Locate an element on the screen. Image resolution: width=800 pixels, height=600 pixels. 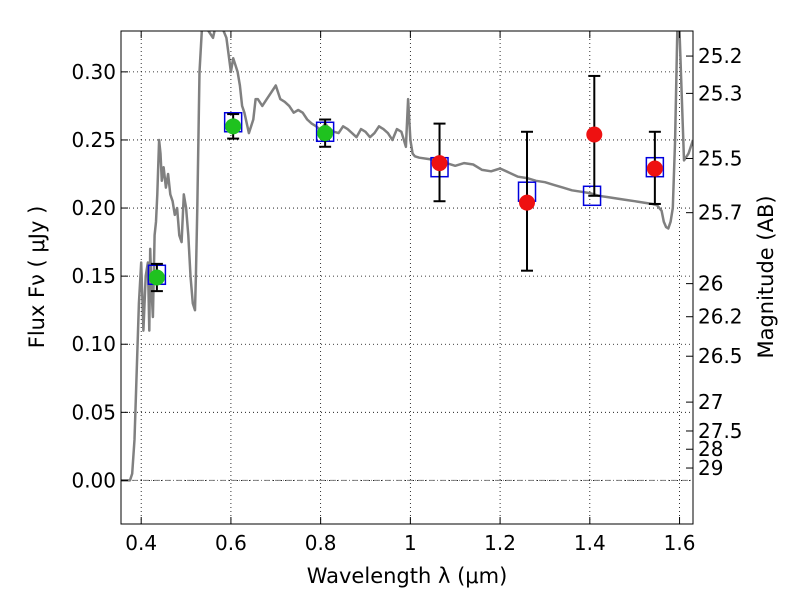
y-tick-label: 0.05 is located at coordinates (93, 412).